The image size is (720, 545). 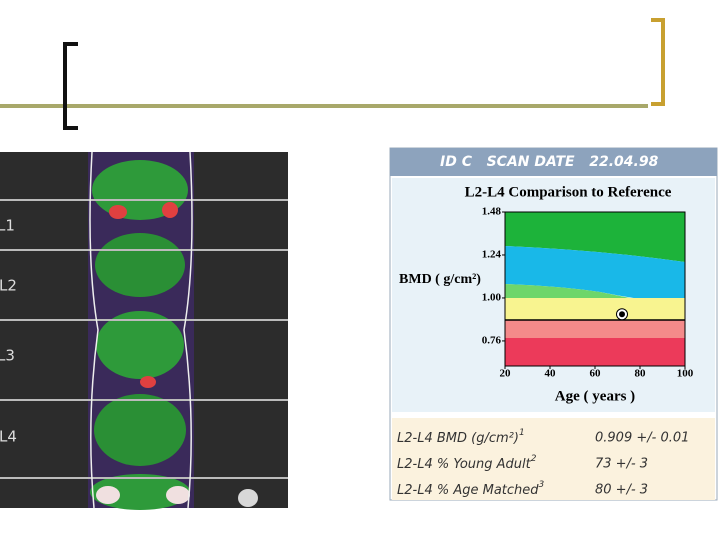 I want to click on y-tick-label: 0.76, so click(x=492, y=340).